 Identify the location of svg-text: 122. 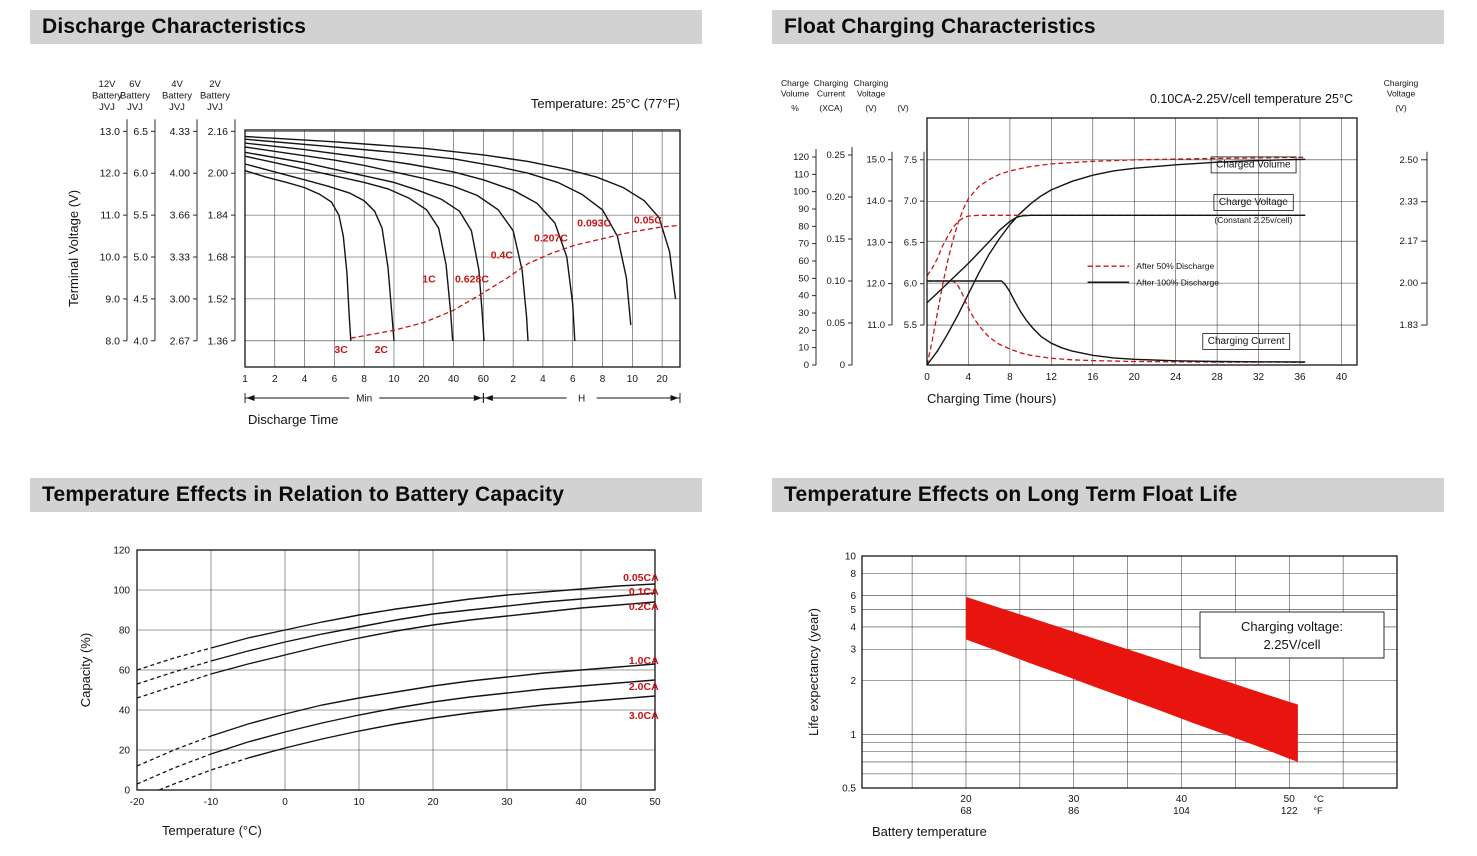
(1289, 811).